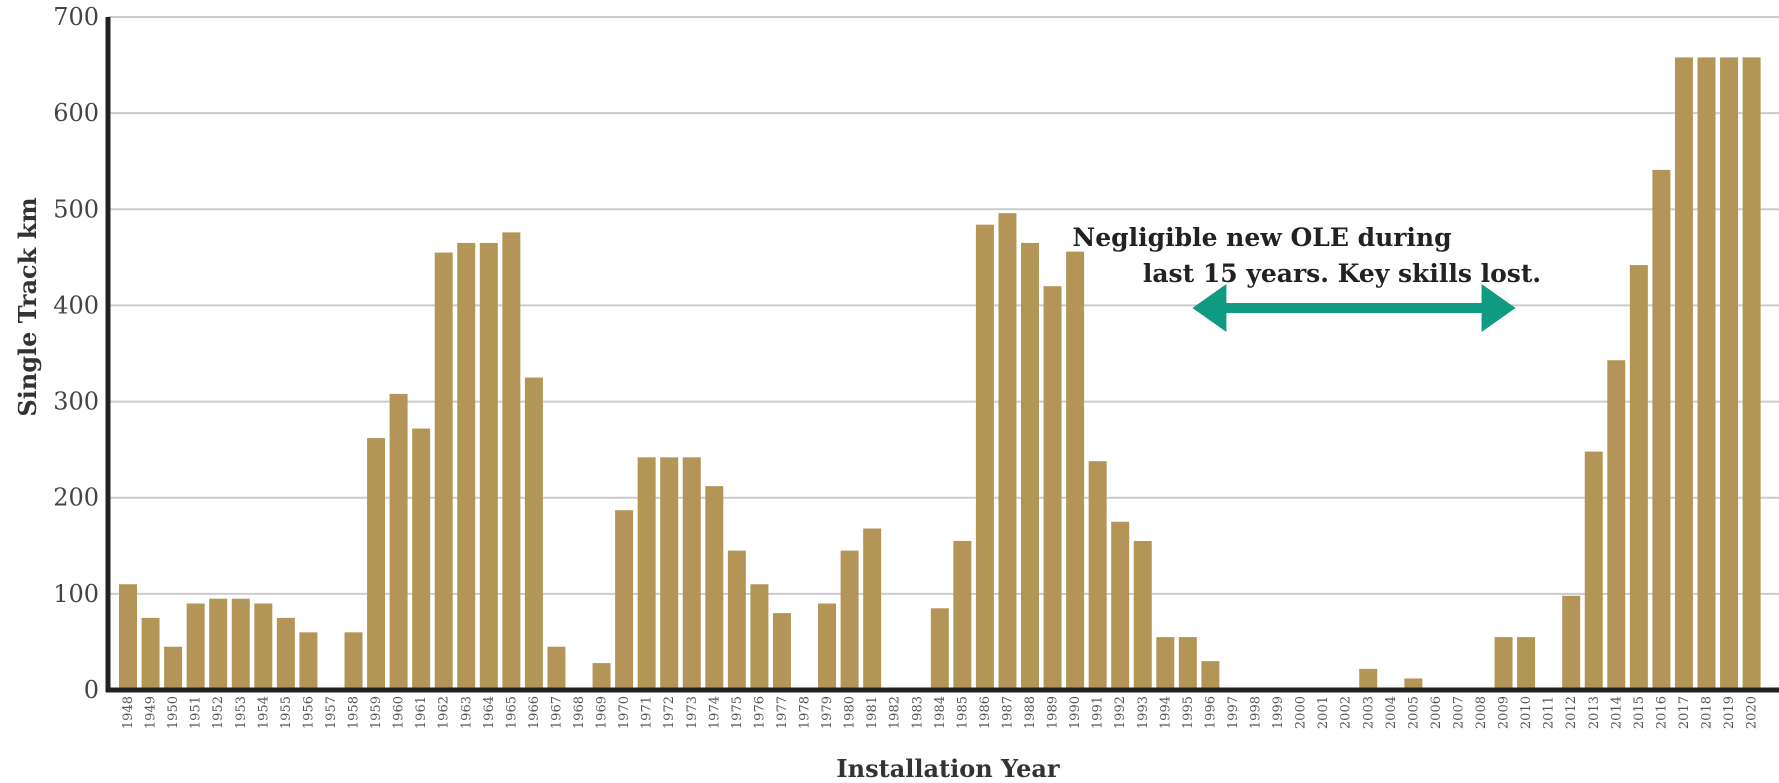 The height and width of the screenshot is (783, 1779). Describe the element at coordinates (354, 712) in the screenshot. I see `x-tick-label: 1958` at that location.